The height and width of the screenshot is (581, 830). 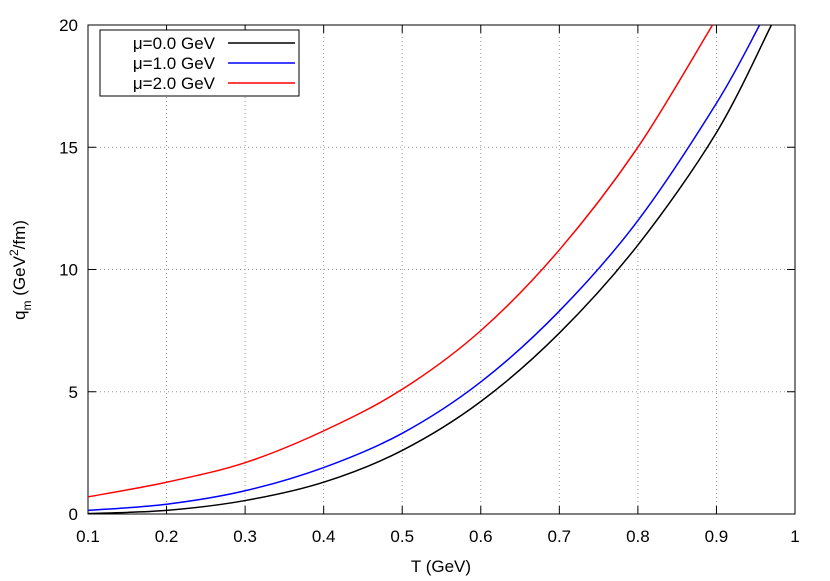 What do you see at coordinates (19, 277) in the screenshot?
I see `y-axis-label-part: (GeV` at bounding box center [19, 277].